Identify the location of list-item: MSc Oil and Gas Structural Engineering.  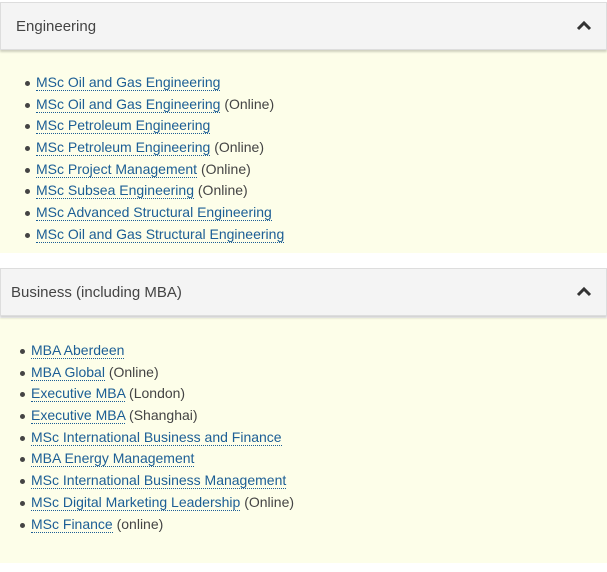
(303, 235).